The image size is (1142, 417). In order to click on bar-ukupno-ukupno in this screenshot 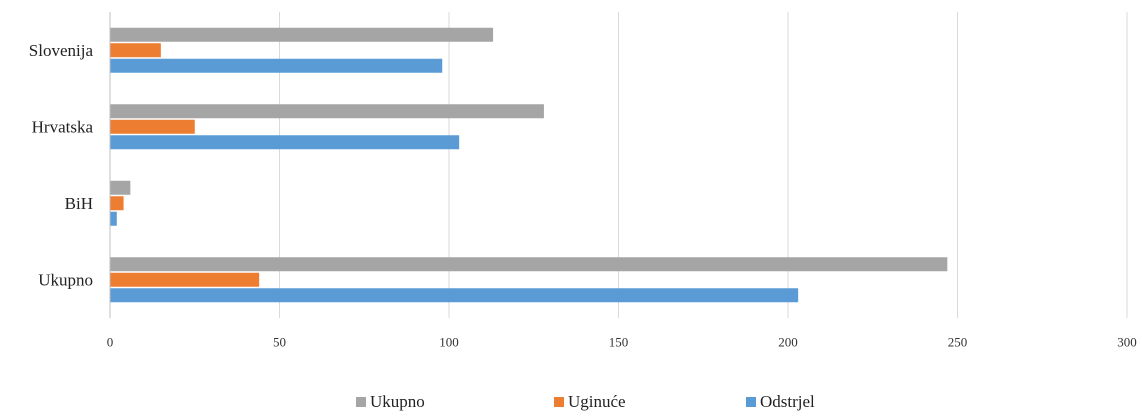, I will do `click(529, 264)`.